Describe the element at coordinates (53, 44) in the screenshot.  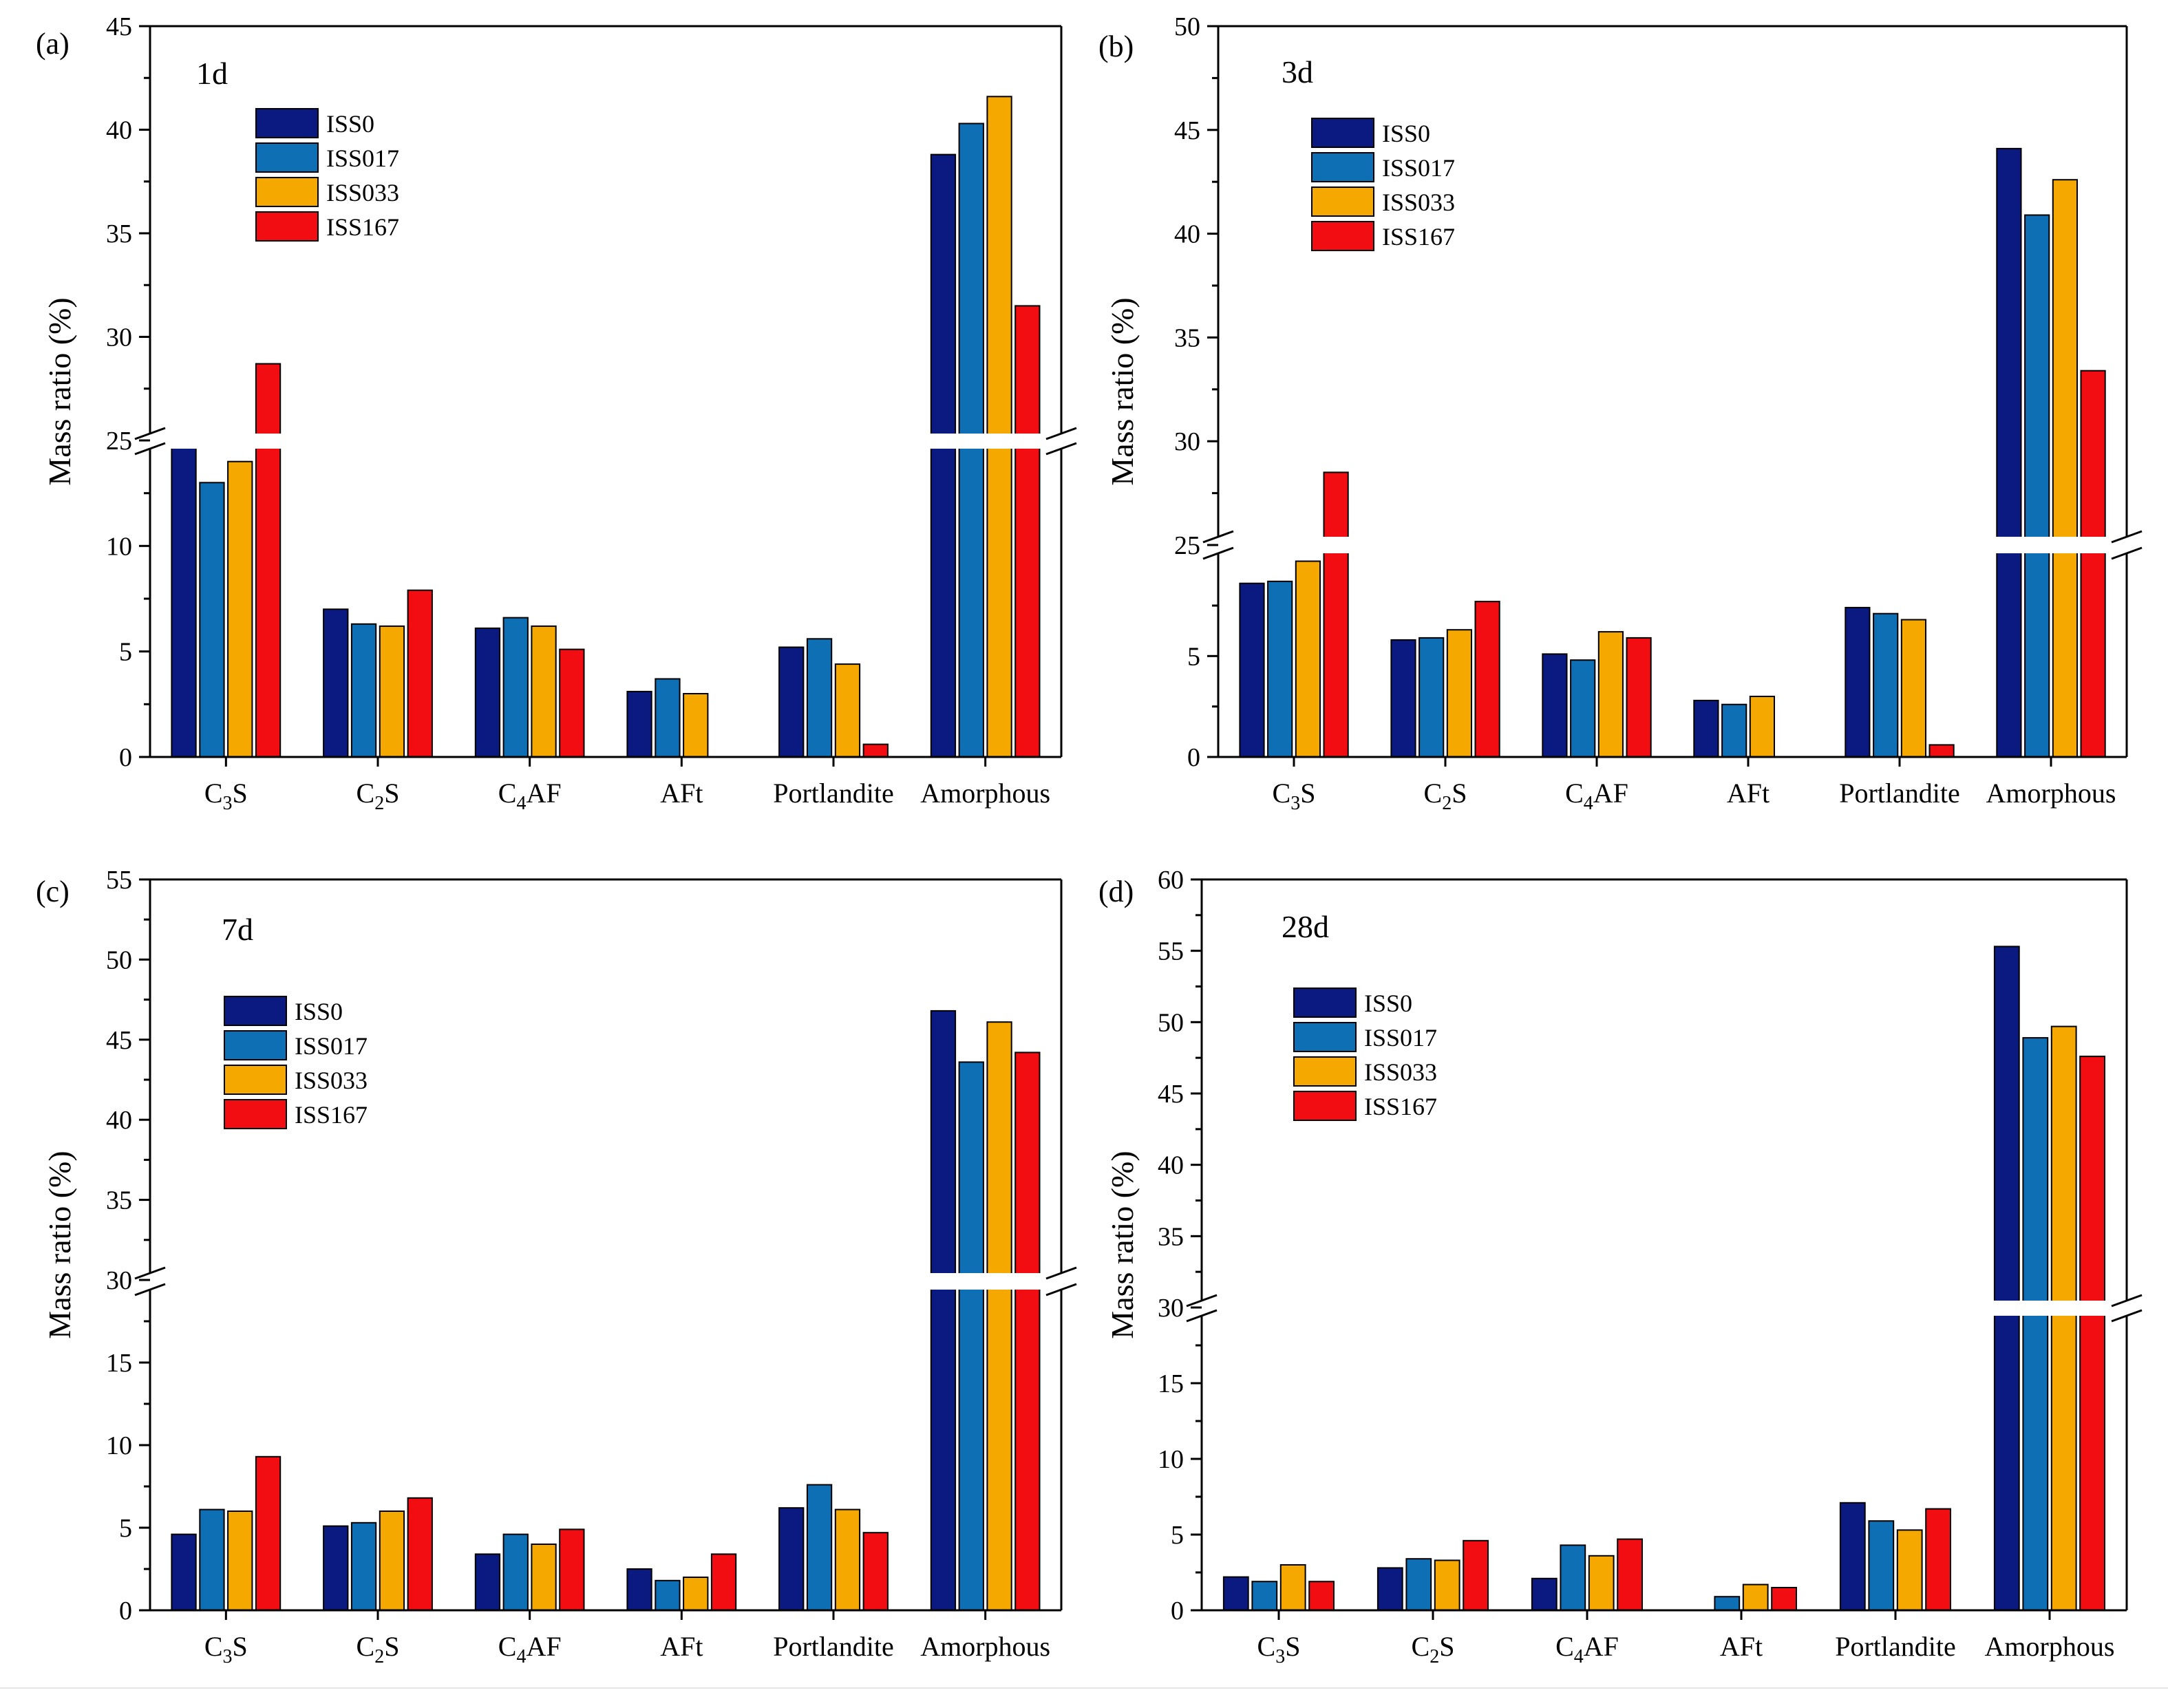
I see `panel-label: (a)` at that location.